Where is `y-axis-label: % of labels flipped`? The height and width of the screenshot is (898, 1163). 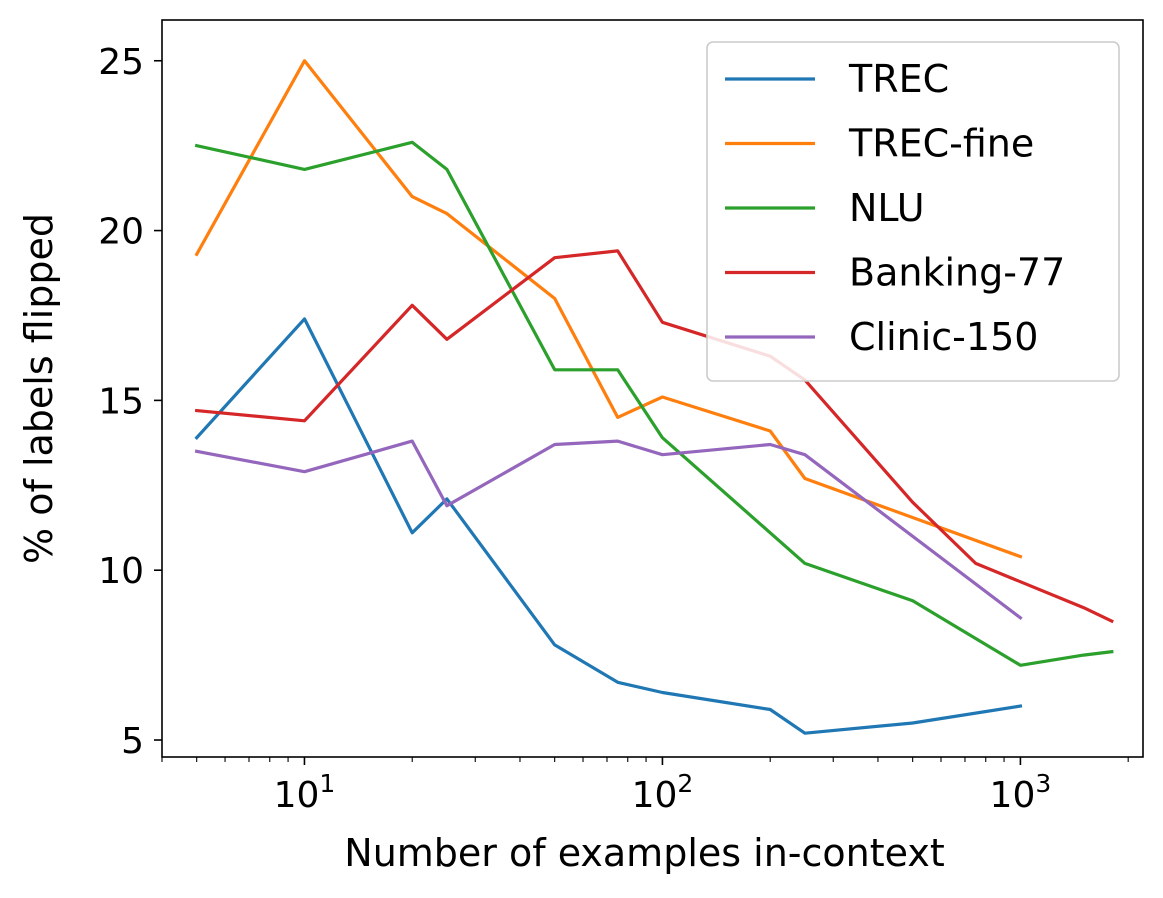 y-axis-label: % of labels flipped is located at coordinates (39, 388).